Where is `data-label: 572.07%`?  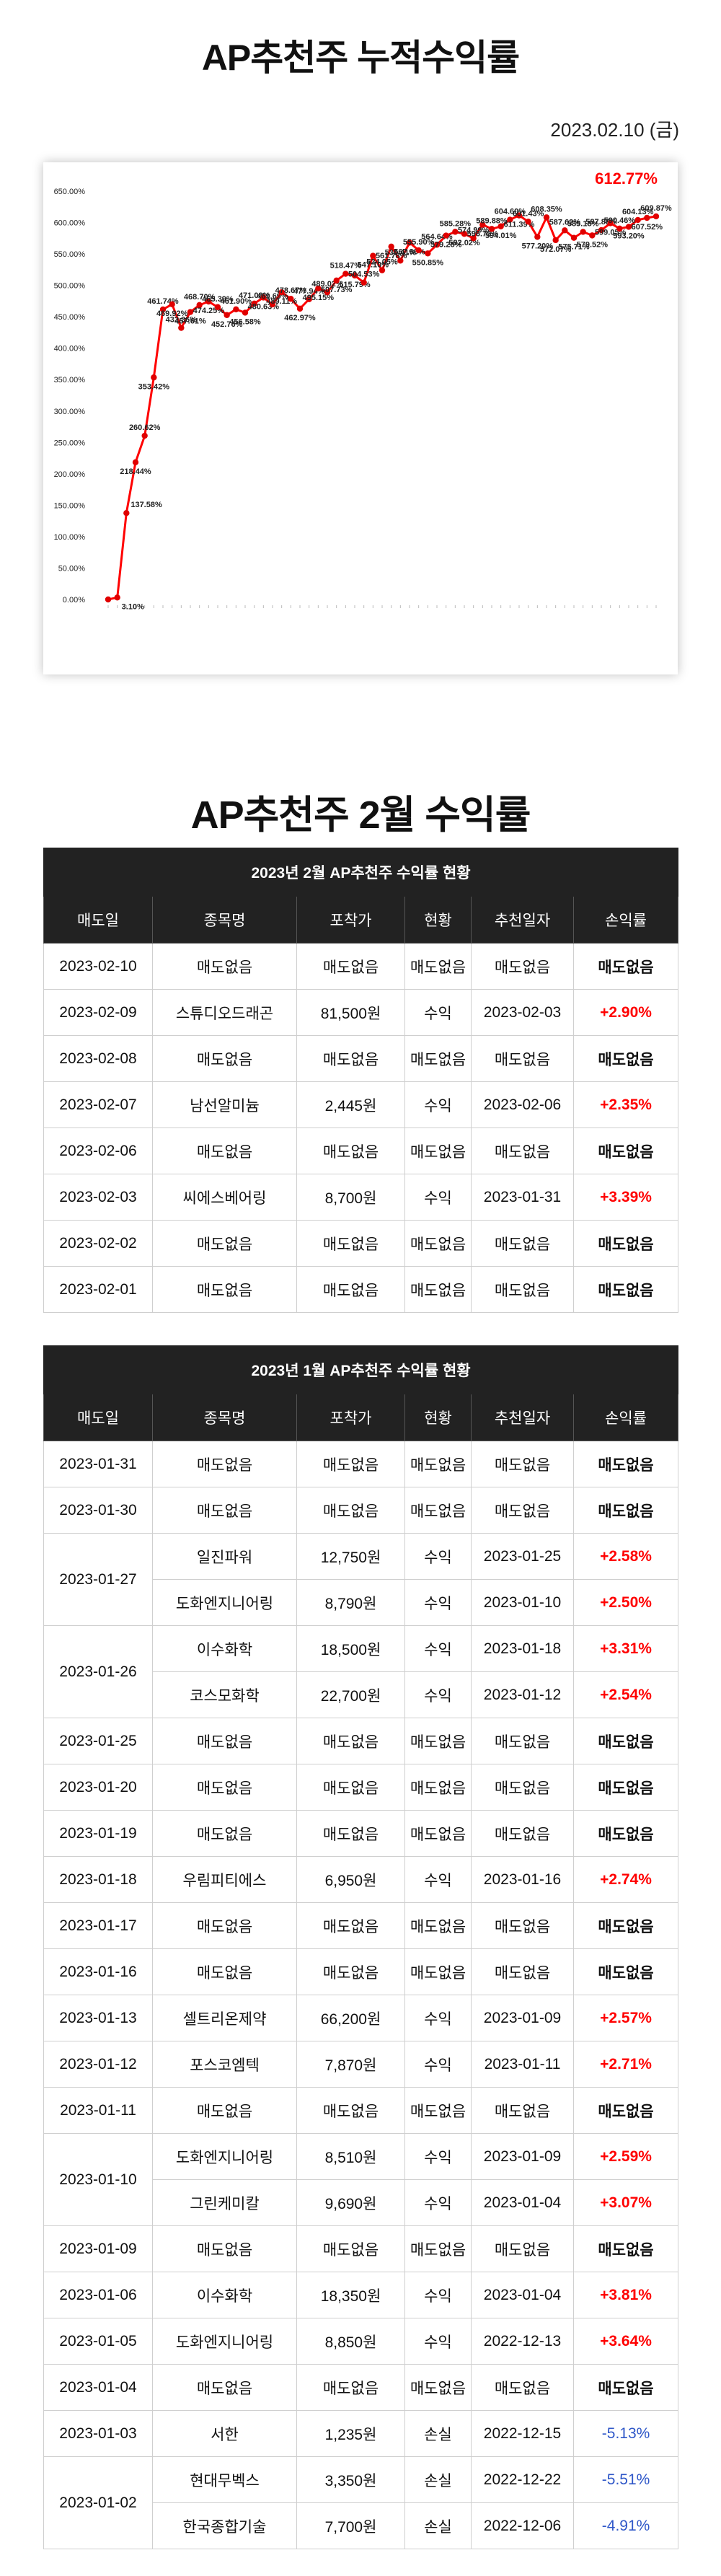
data-label: 572.07% is located at coordinates (556, 249).